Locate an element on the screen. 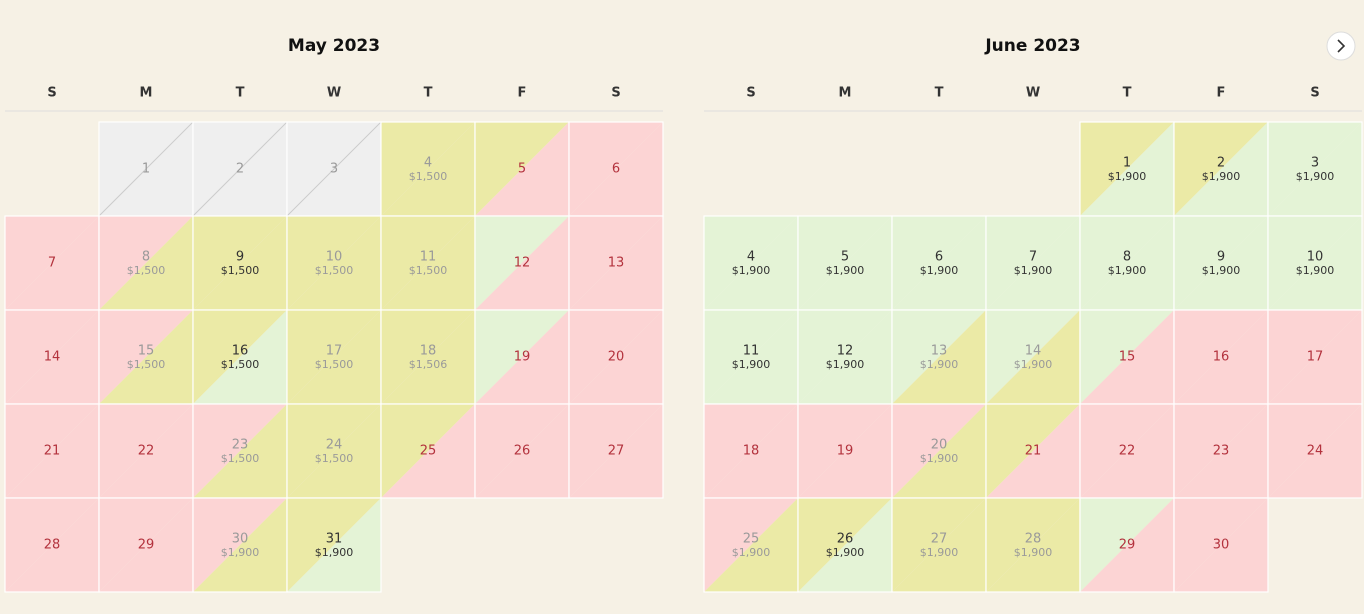  day-number: 4 is located at coordinates (751, 257).